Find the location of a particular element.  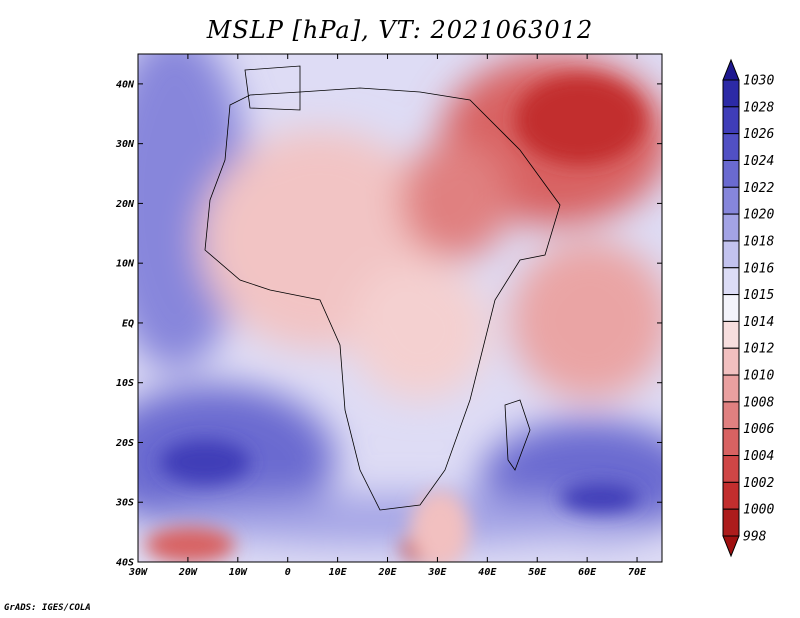

colorbar-level-label: 1014 is located at coordinates (758, 322).